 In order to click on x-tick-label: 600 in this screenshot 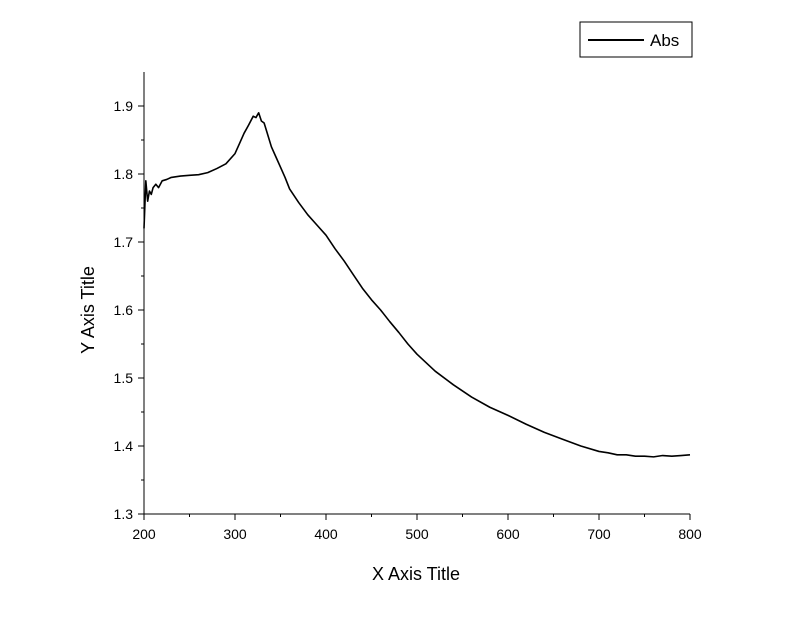, I will do `click(508, 534)`.